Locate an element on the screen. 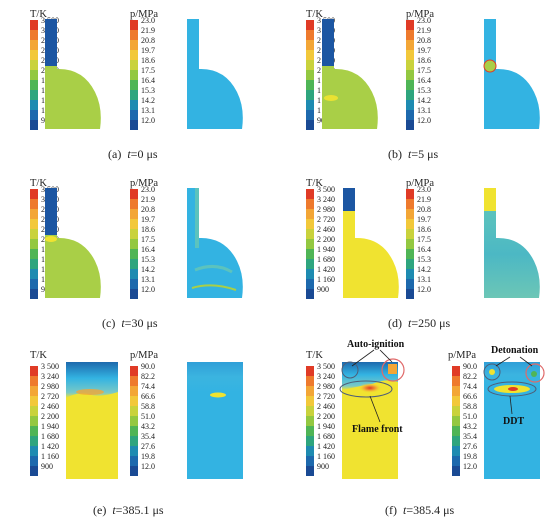 Image resolution: width=550 pixels, height=526 pixels. colorbar-tick-label: 23.0 is located at coordinates (148, 20).